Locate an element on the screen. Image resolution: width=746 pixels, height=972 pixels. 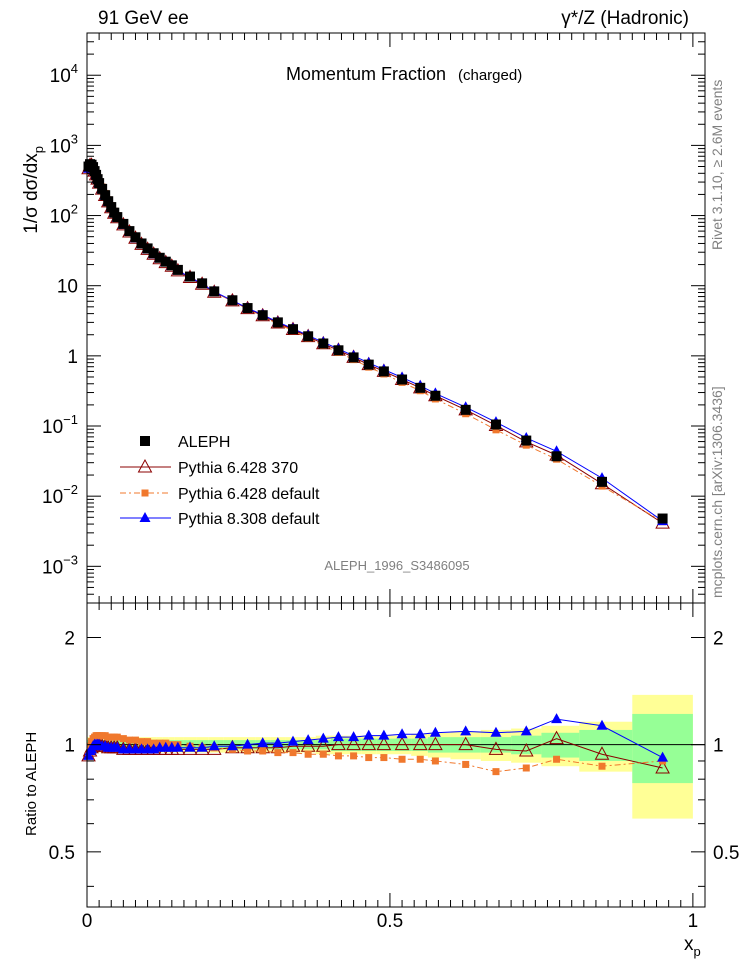
y-tick-label: 10⁻¹ is located at coordinates (60, 425).